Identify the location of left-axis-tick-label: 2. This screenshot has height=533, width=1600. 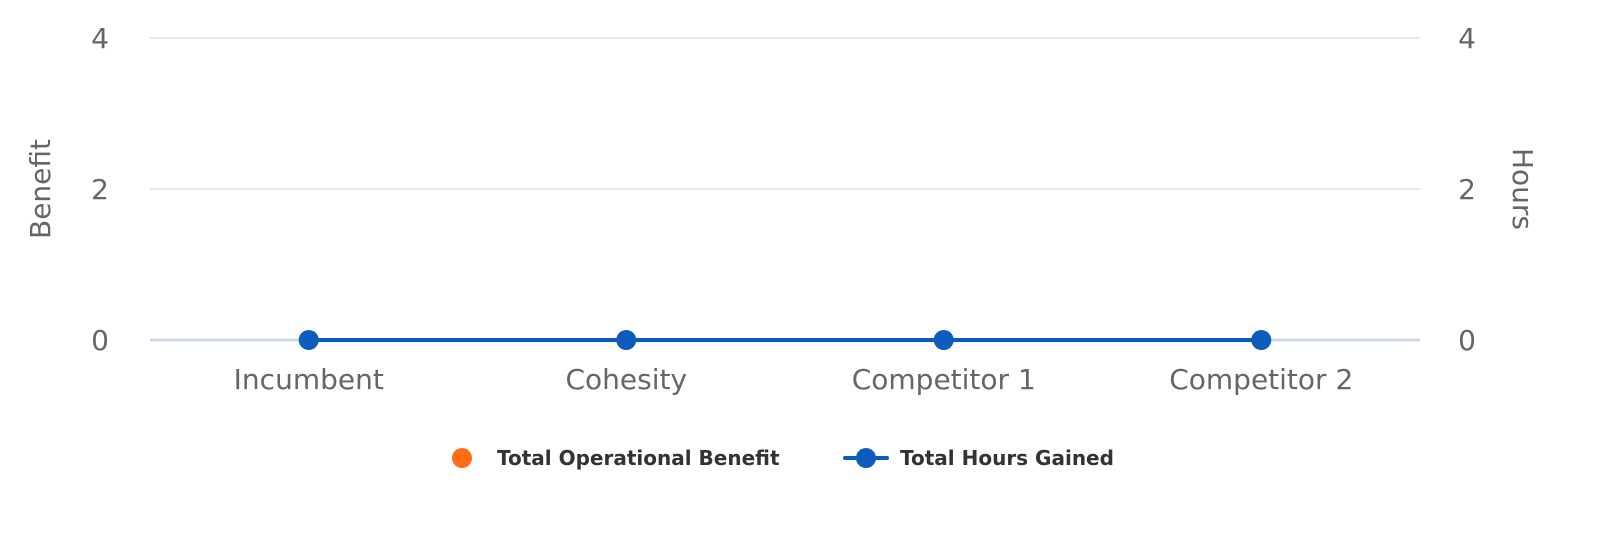
(100, 189).